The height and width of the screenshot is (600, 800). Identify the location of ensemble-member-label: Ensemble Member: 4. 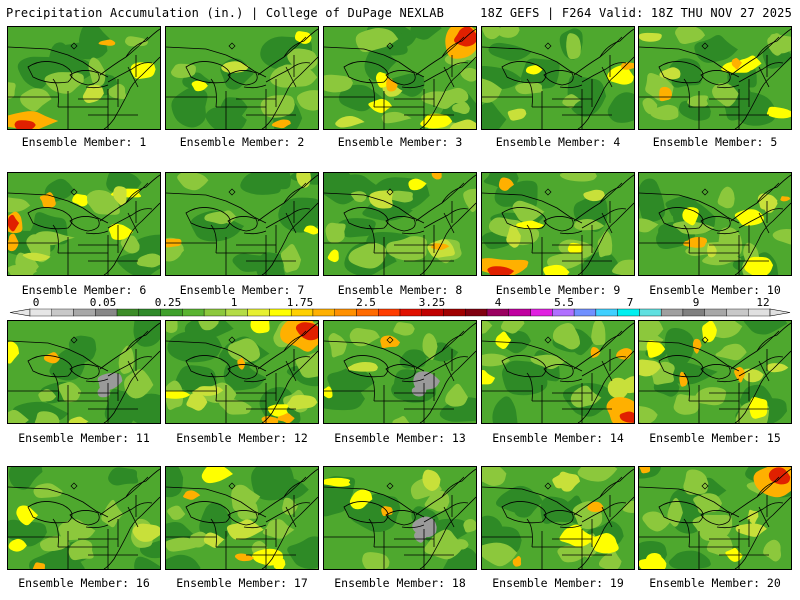
(558, 142).